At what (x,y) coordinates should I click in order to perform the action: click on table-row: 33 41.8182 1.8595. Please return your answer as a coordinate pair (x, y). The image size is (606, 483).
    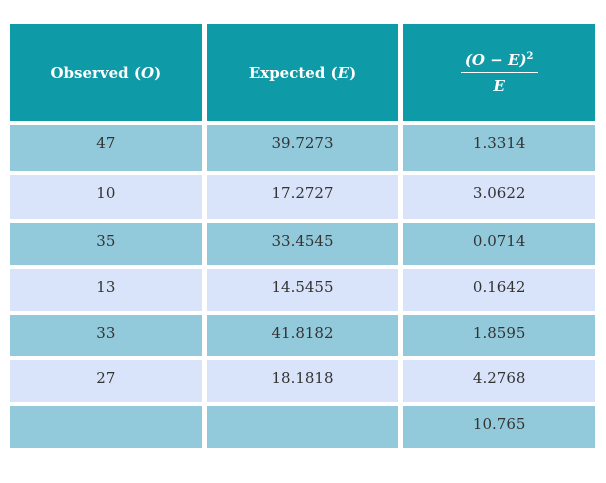
    Looking at the image, I should click on (303, 335).